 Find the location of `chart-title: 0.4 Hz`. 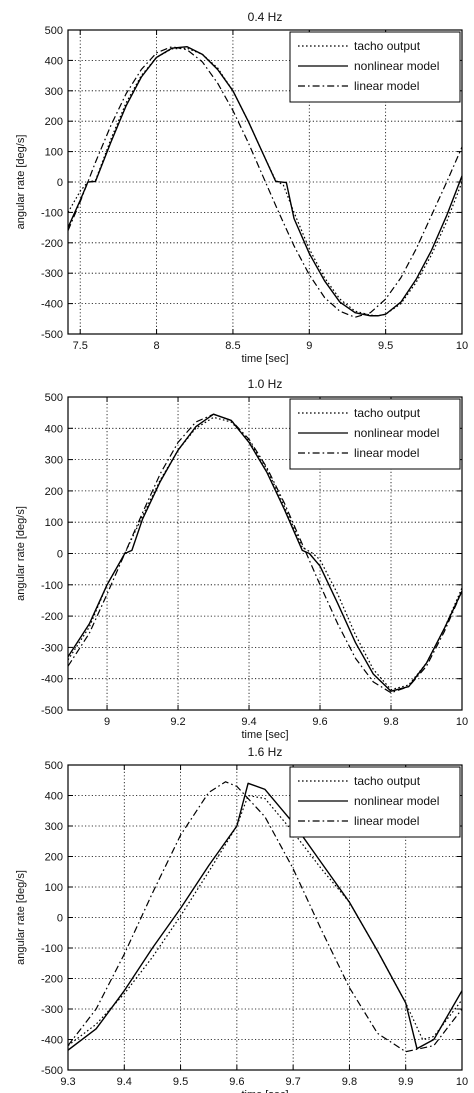

chart-title: 0.4 Hz is located at coordinates (265, 17).